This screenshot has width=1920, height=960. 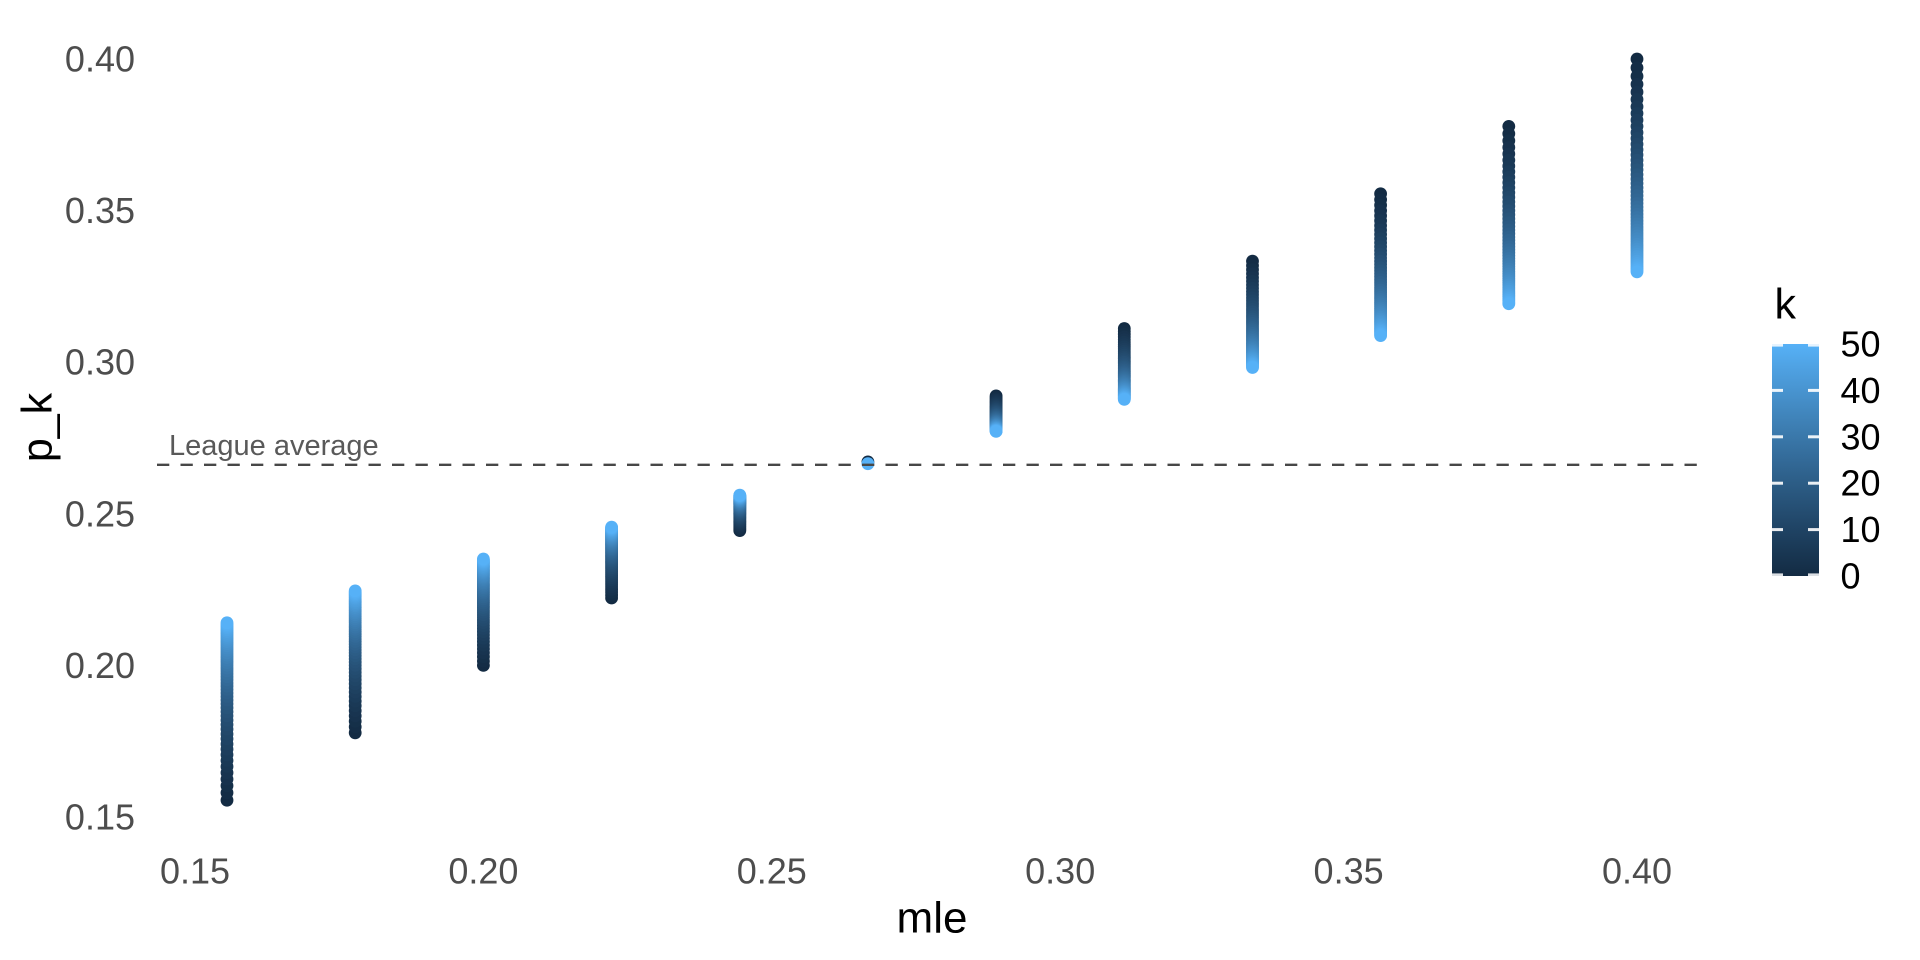 I want to click on svg-text: 10, so click(x=1861, y=529).